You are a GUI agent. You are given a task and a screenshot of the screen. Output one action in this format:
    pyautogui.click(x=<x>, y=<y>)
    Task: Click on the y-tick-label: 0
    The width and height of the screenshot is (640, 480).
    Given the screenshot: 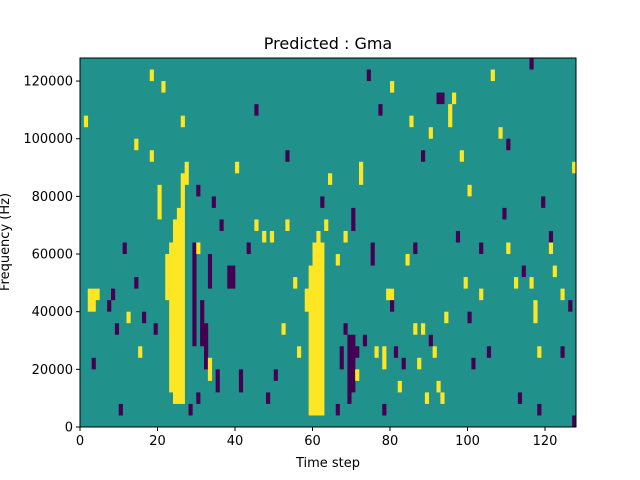 What is the action you would take?
    pyautogui.click(x=69, y=428)
    